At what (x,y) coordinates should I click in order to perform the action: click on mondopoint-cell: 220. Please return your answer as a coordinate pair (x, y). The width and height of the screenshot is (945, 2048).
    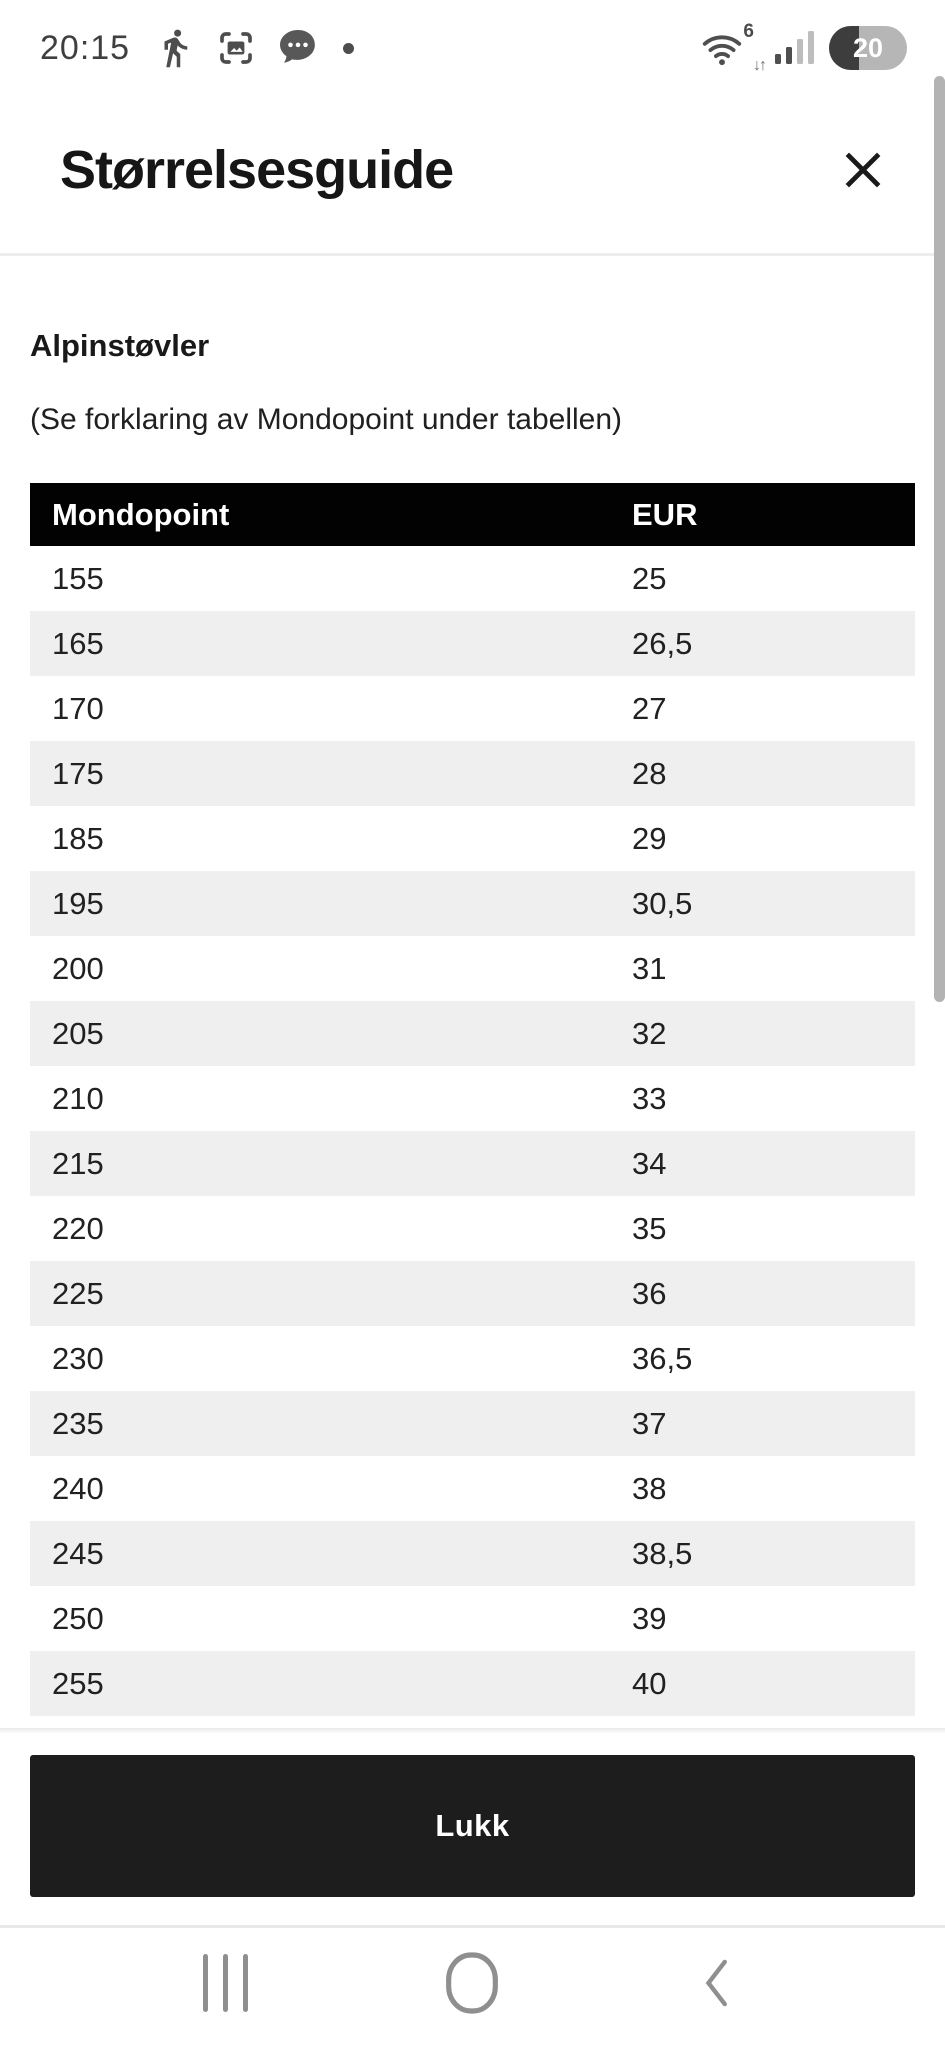
    Looking at the image, I should click on (78, 1228).